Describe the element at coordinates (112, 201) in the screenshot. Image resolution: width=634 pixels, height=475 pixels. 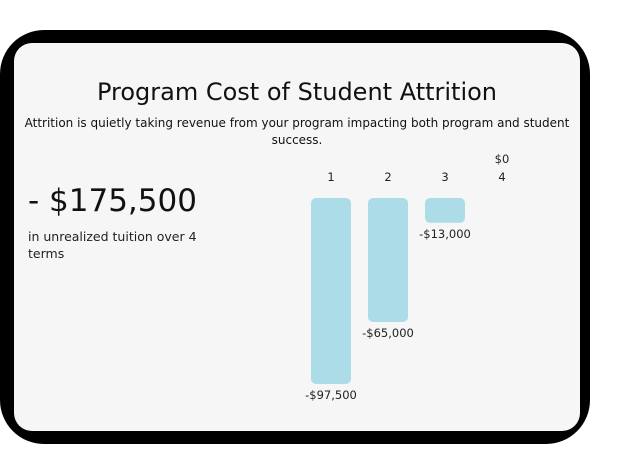
I see `total-loss-value: - $175,500` at that location.